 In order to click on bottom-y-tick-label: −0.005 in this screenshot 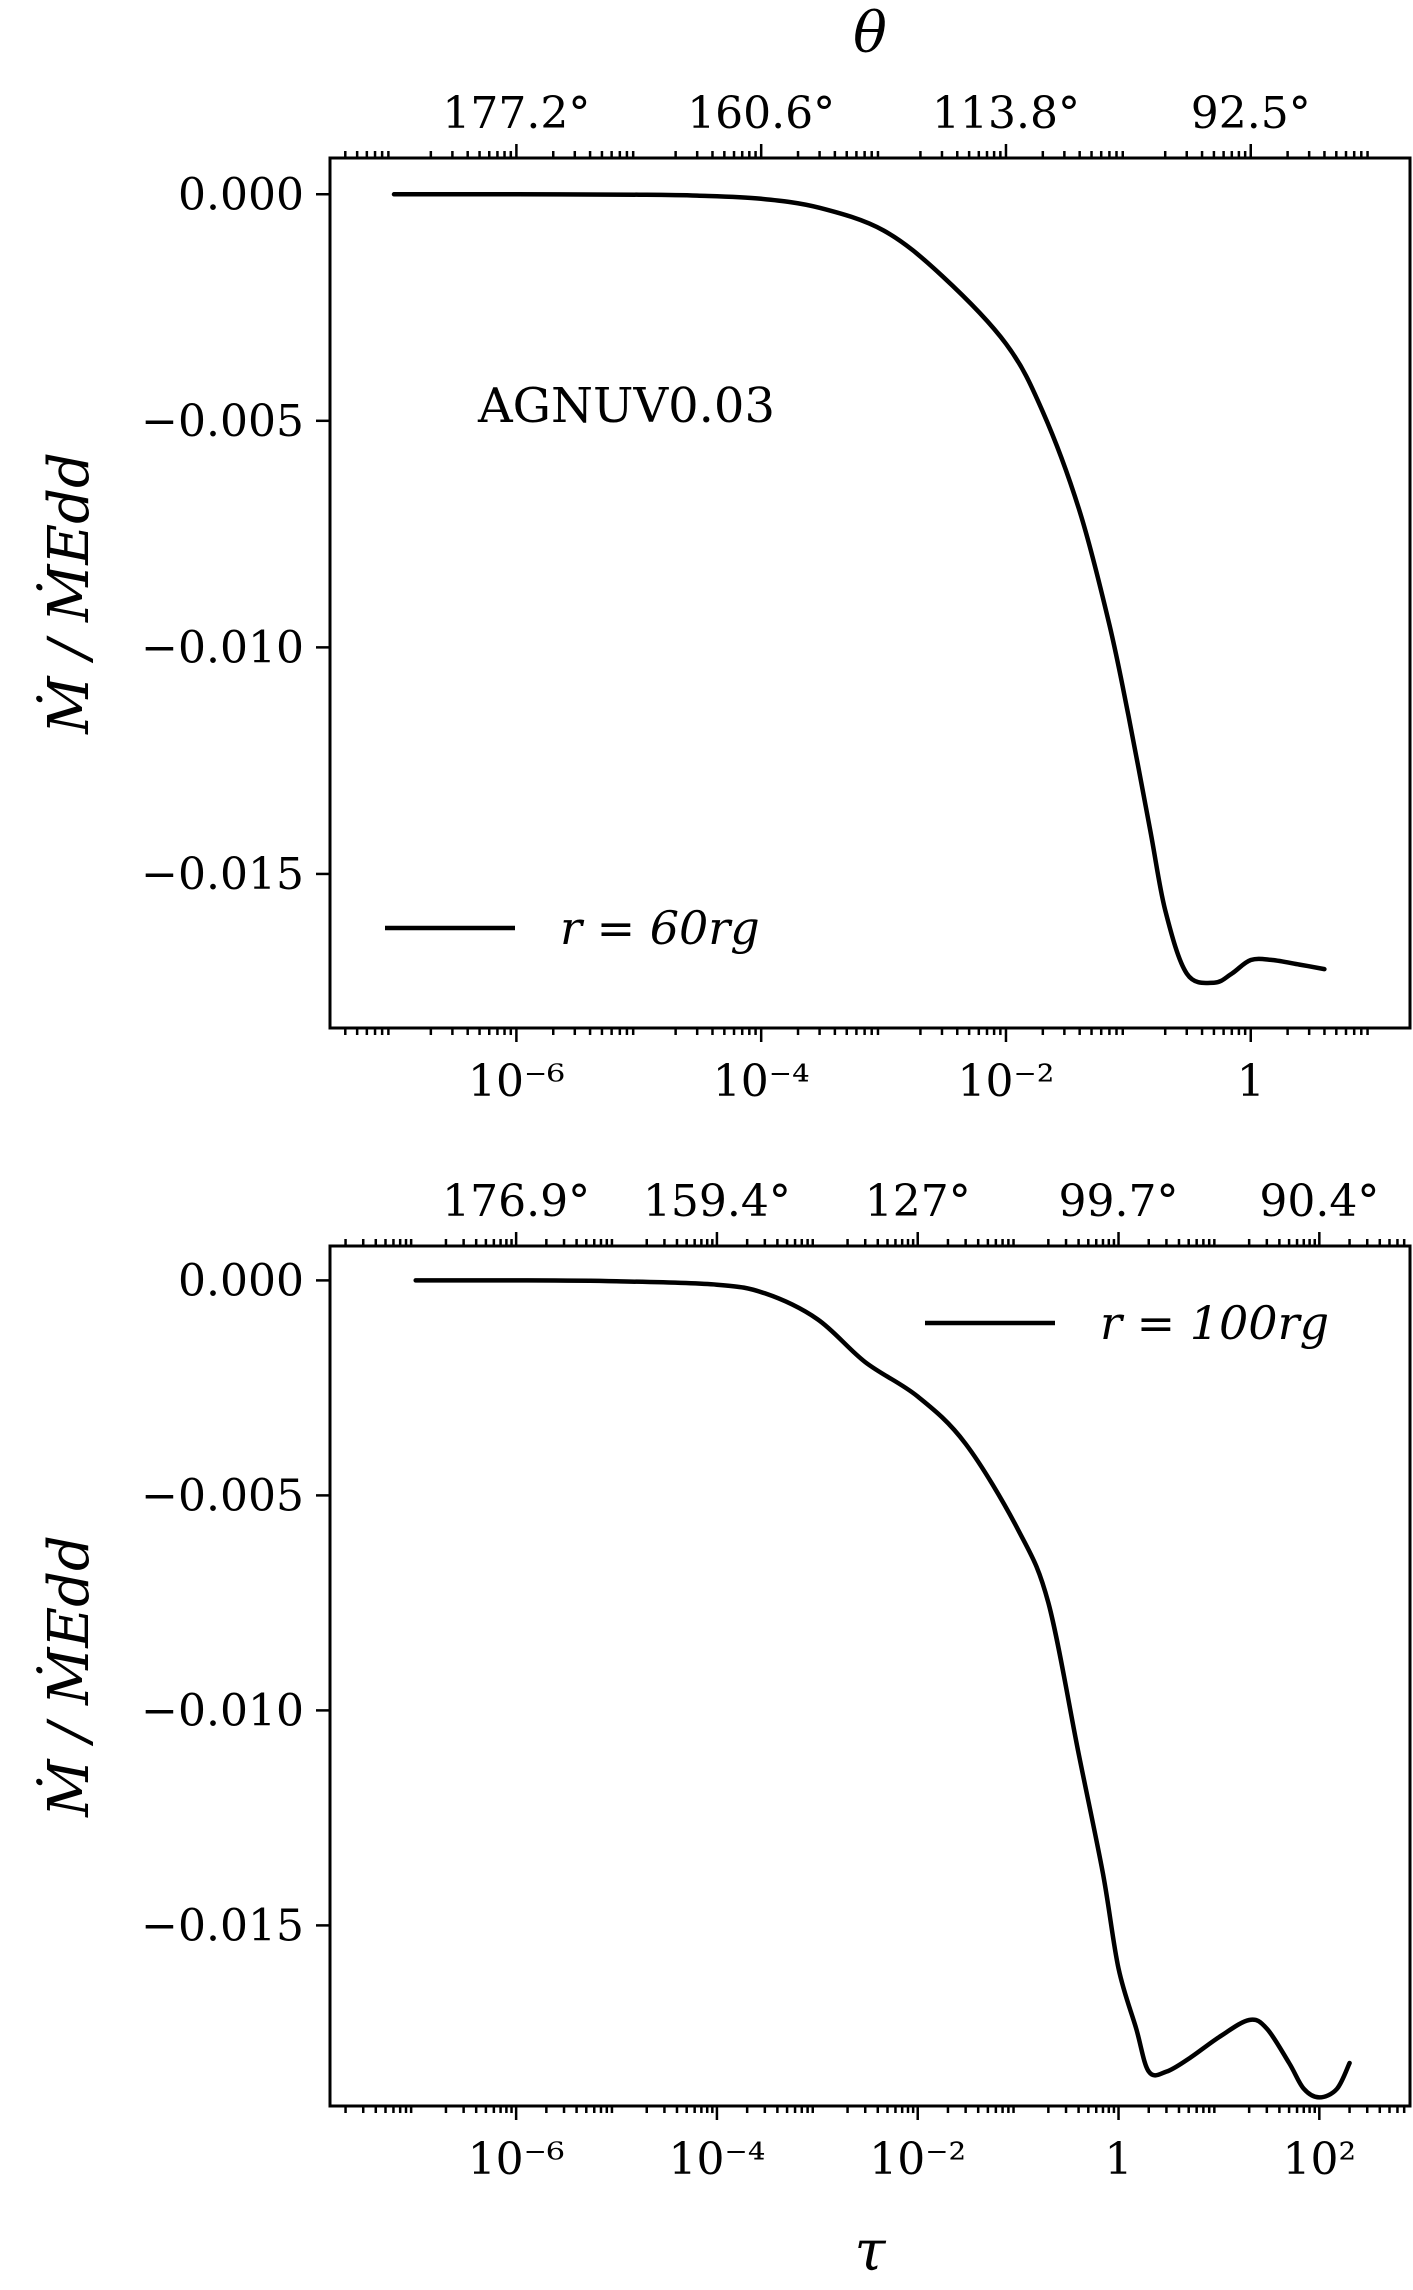, I will do `click(222, 1495)`.